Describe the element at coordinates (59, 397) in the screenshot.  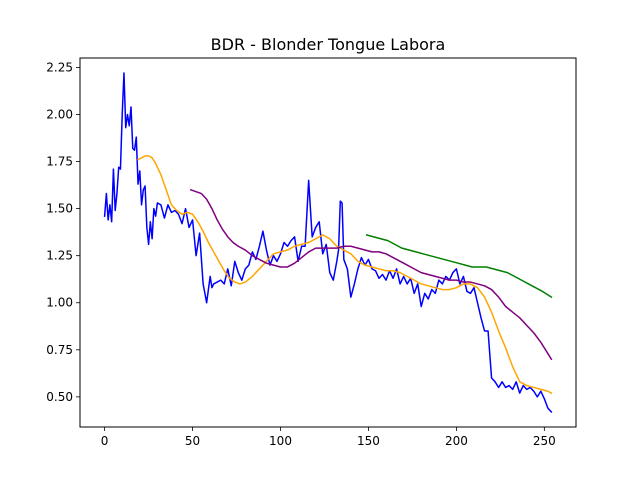
I see `y-tick-label: 0.50` at that location.